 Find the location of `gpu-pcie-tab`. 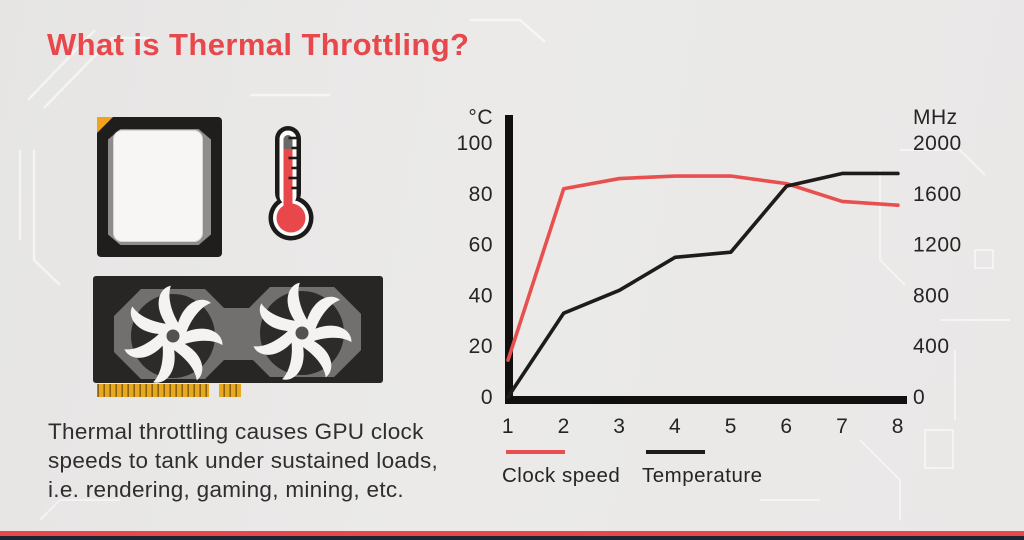

gpu-pcie-tab is located at coordinates (230, 390).